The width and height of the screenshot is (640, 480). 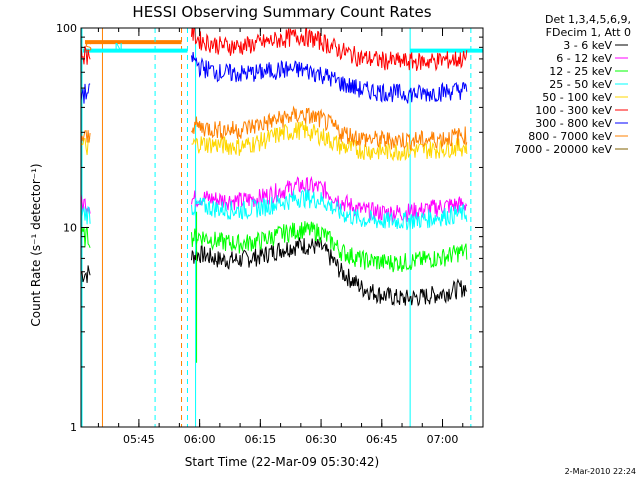 I want to click on y-axis-label: Count Rate (s⁻¹ detector⁻¹), so click(x=36, y=244).